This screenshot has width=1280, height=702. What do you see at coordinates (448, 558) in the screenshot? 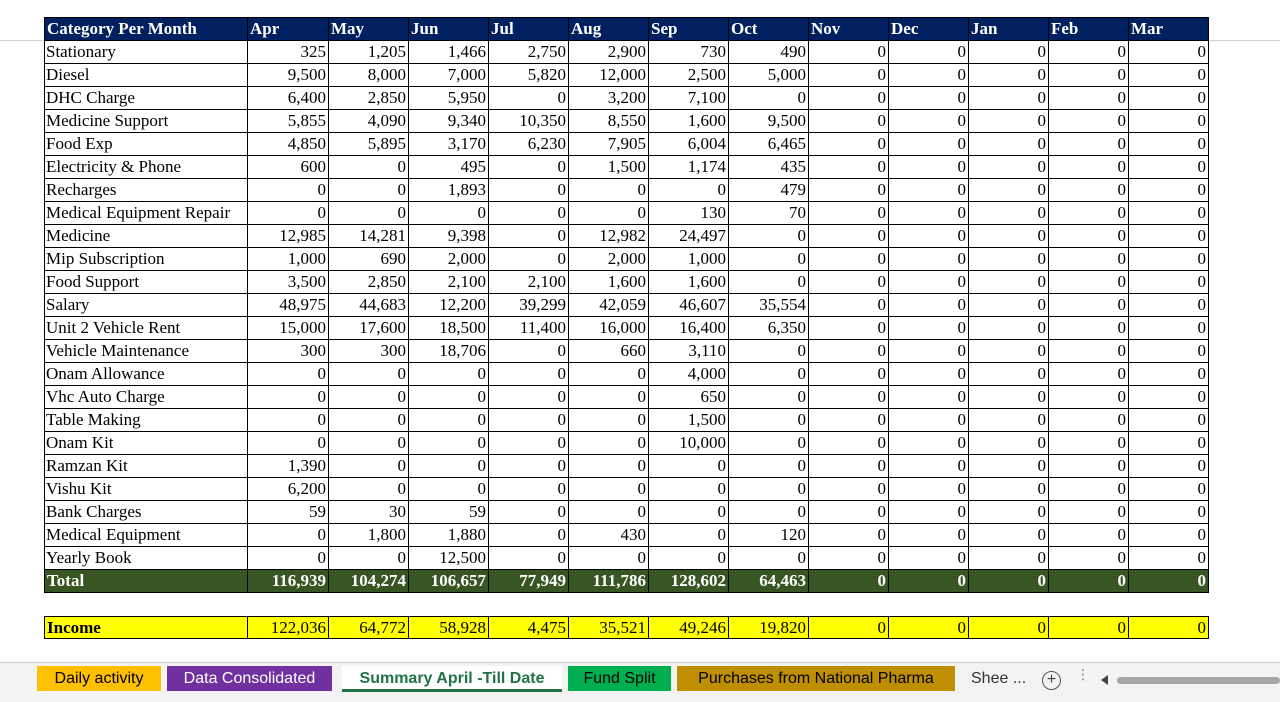
I see `value-cell: 12,500` at bounding box center [448, 558].